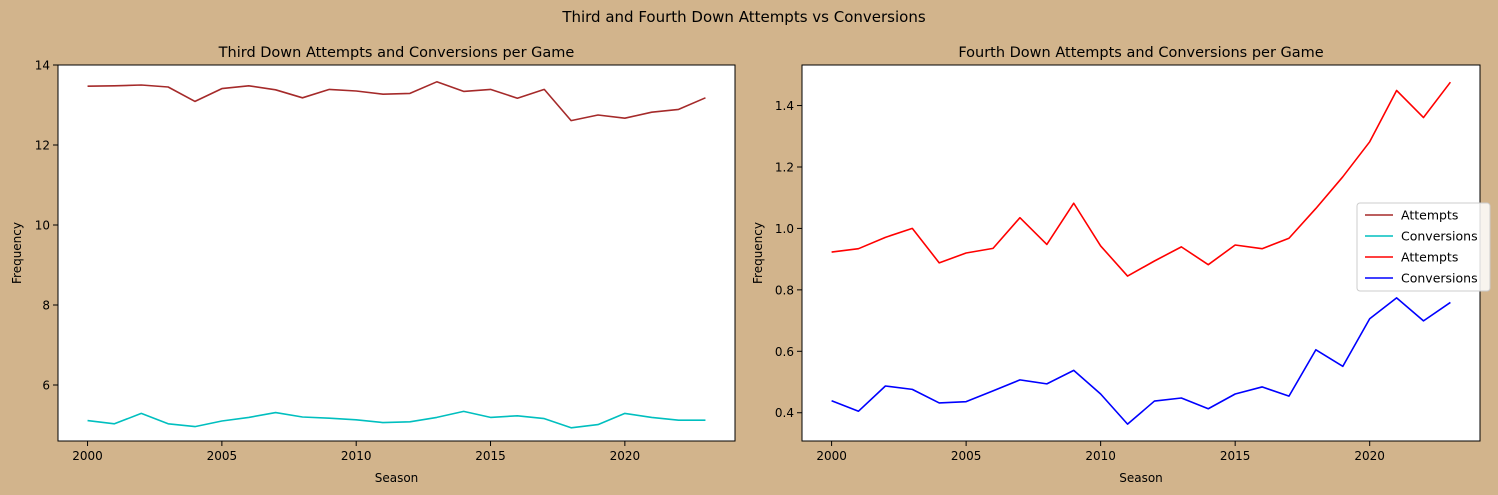 This screenshot has width=1498, height=495. What do you see at coordinates (784, 229) in the screenshot?
I see `y-tick-label: 1.0` at bounding box center [784, 229].